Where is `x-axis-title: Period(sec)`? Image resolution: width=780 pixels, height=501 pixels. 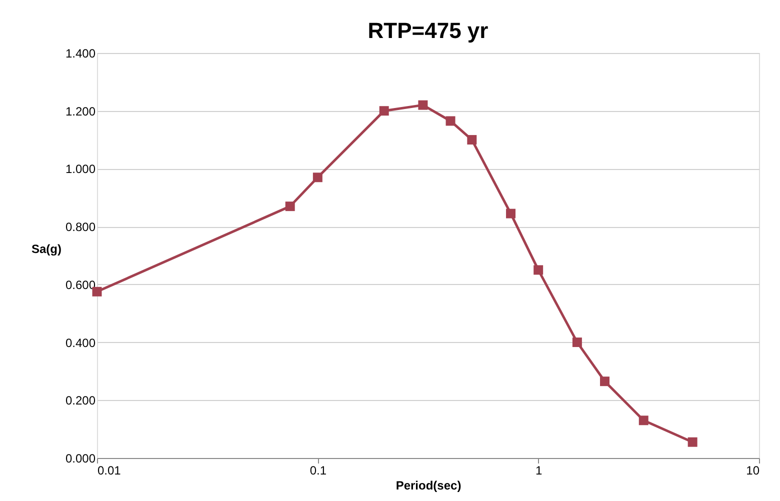 x-axis-title: Period(sec) is located at coordinates (429, 485).